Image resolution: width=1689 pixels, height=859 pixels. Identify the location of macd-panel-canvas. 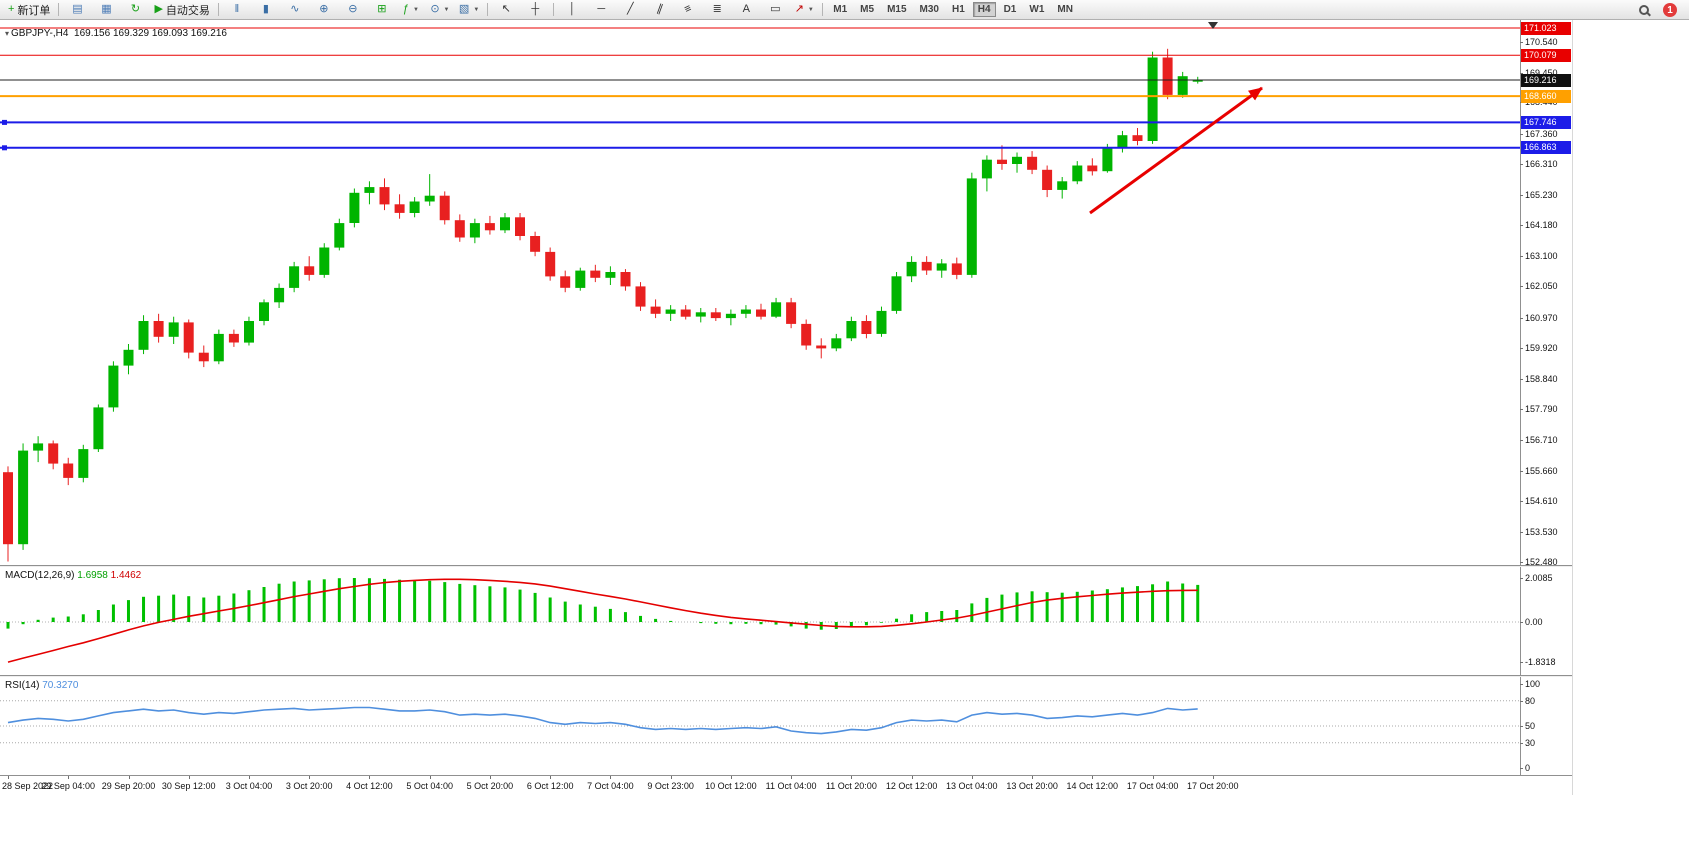
(760, 621).